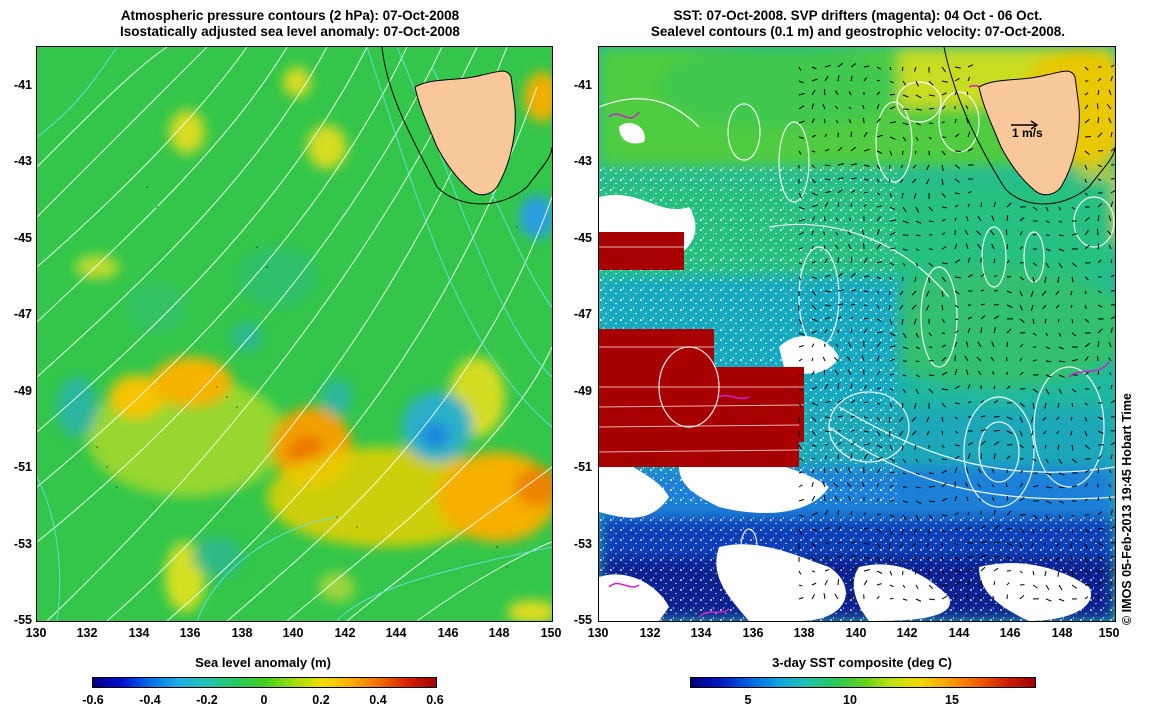 Image resolution: width=1150 pixels, height=710 pixels. I want to click on colorbar-tick: 0, so click(264, 700).